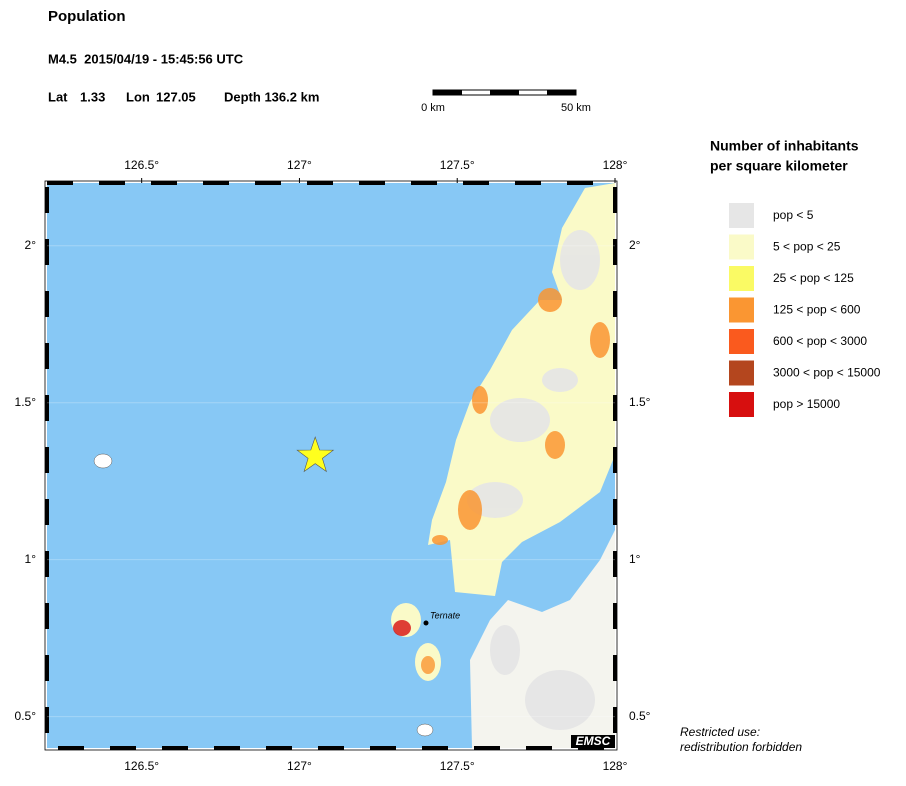 This screenshot has width=906, height=786. What do you see at coordinates (433, 108) in the screenshot?
I see `scale-start: 0 km` at bounding box center [433, 108].